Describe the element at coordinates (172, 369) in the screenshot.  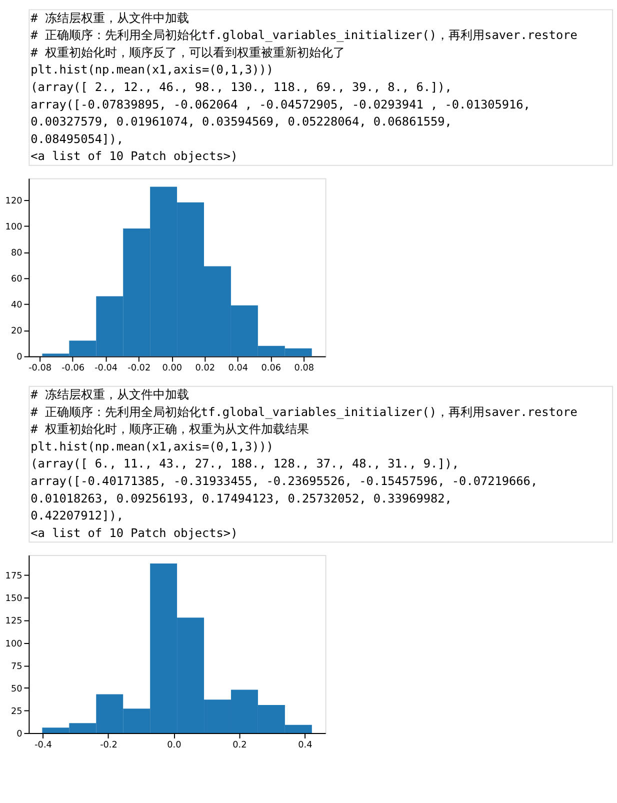
I see `x-tick-label: 0.00` at that location.